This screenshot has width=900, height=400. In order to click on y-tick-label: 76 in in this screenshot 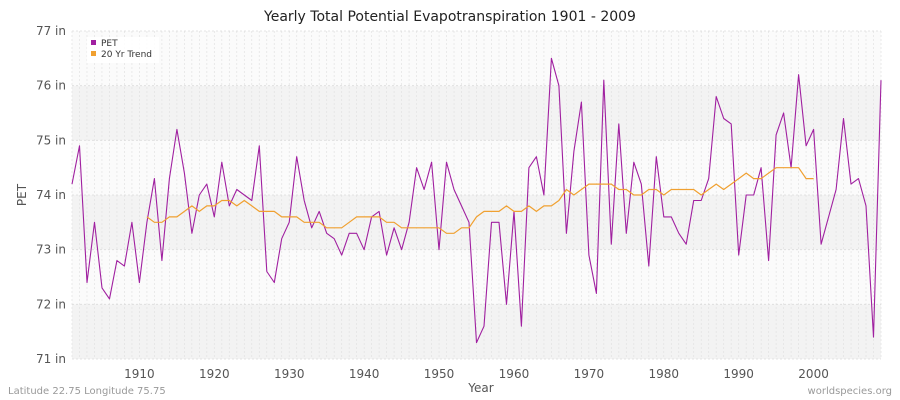, I will do `click(51, 86)`.